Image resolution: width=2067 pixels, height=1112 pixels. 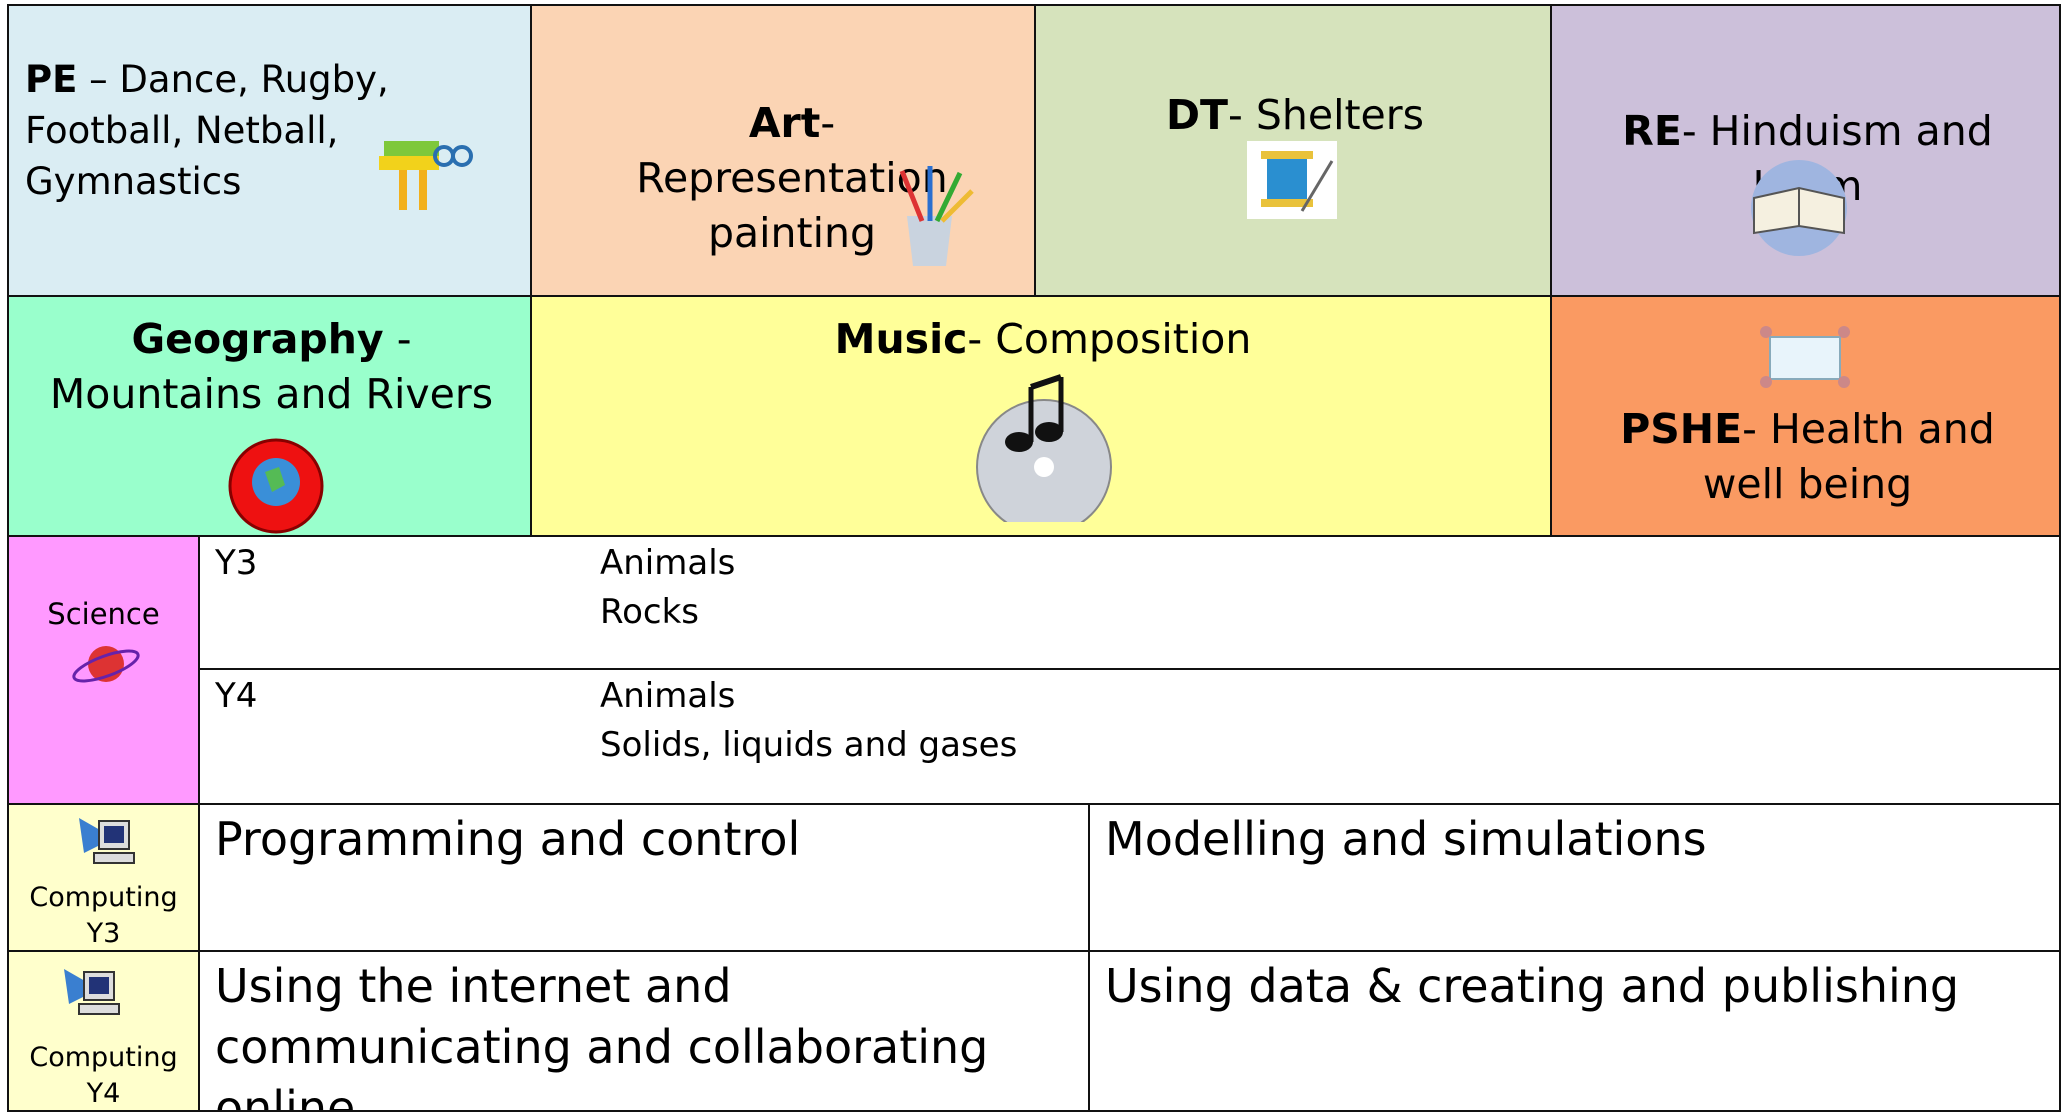 I want to click on computing-cell: Modelling and simulations, so click(x=1574, y=877).